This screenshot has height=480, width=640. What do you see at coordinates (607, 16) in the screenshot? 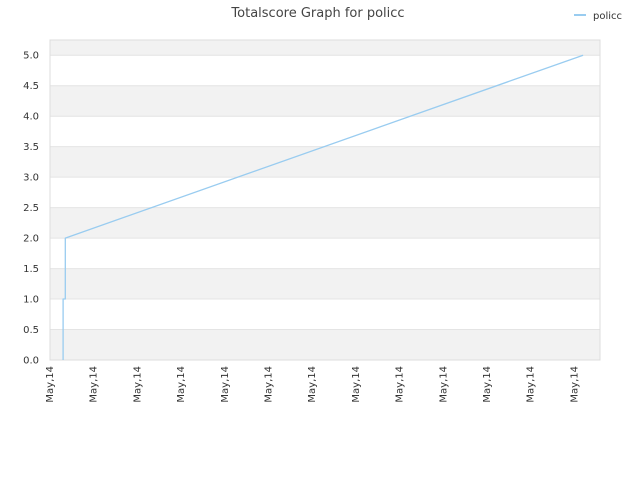
I see `legend-label-policc: policc` at bounding box center [607, 16].